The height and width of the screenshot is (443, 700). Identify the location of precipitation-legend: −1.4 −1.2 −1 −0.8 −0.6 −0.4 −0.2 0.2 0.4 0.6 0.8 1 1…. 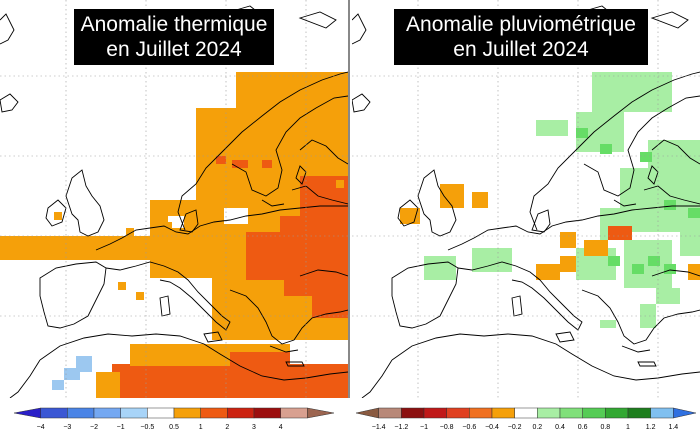
(526, 419).